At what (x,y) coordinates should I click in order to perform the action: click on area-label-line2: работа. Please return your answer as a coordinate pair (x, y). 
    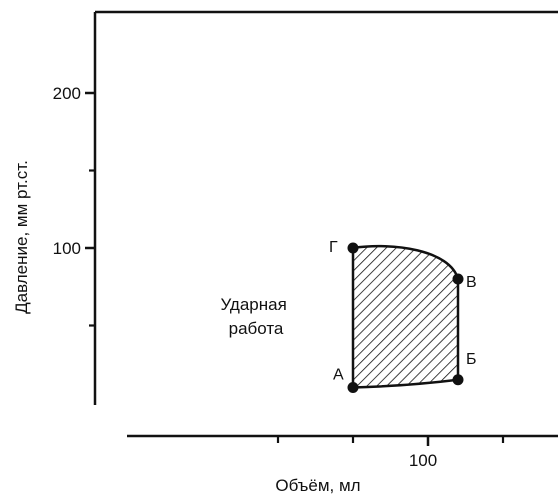
    Looking at the image, I should click on (256, 328).